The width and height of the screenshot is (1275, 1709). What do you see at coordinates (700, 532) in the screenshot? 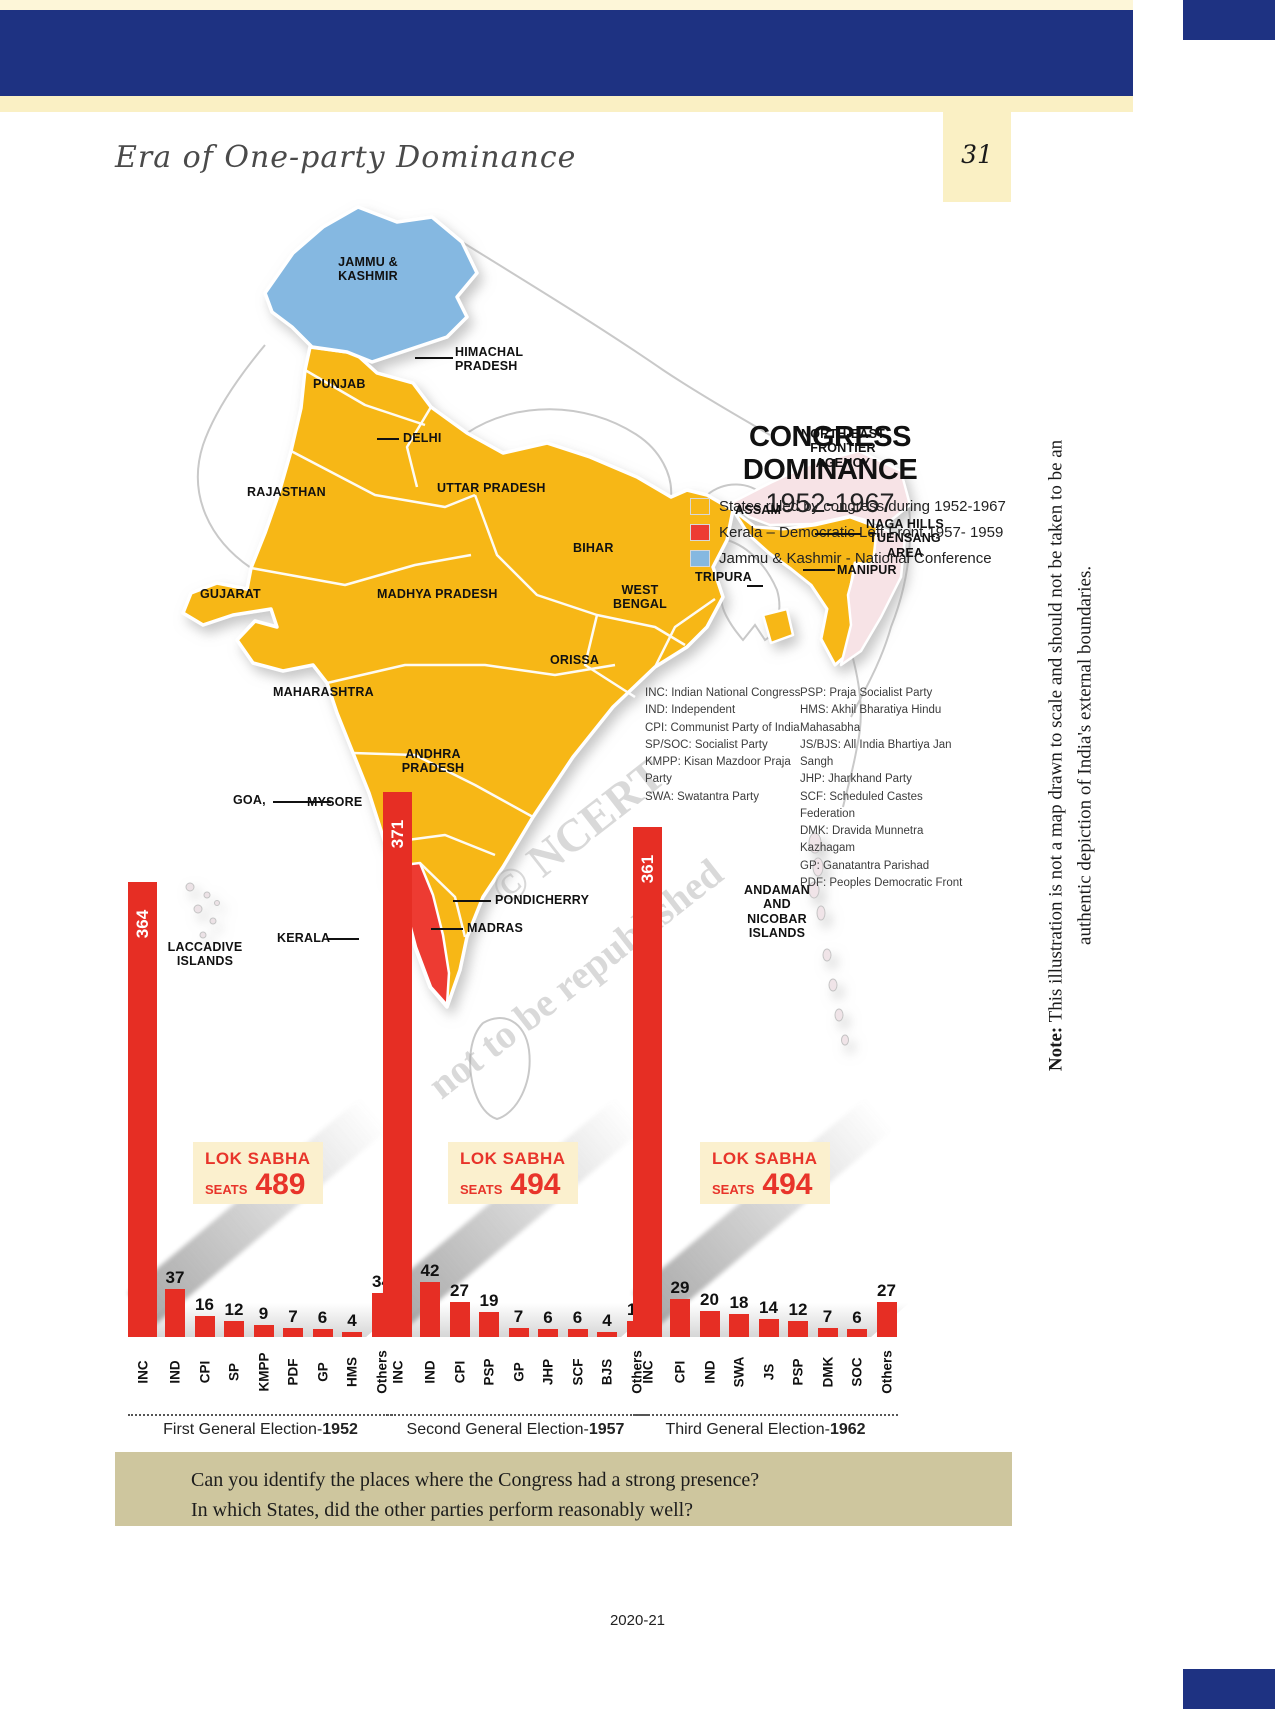
I see `legend-swatch-red` at bounding box center [700, 532].